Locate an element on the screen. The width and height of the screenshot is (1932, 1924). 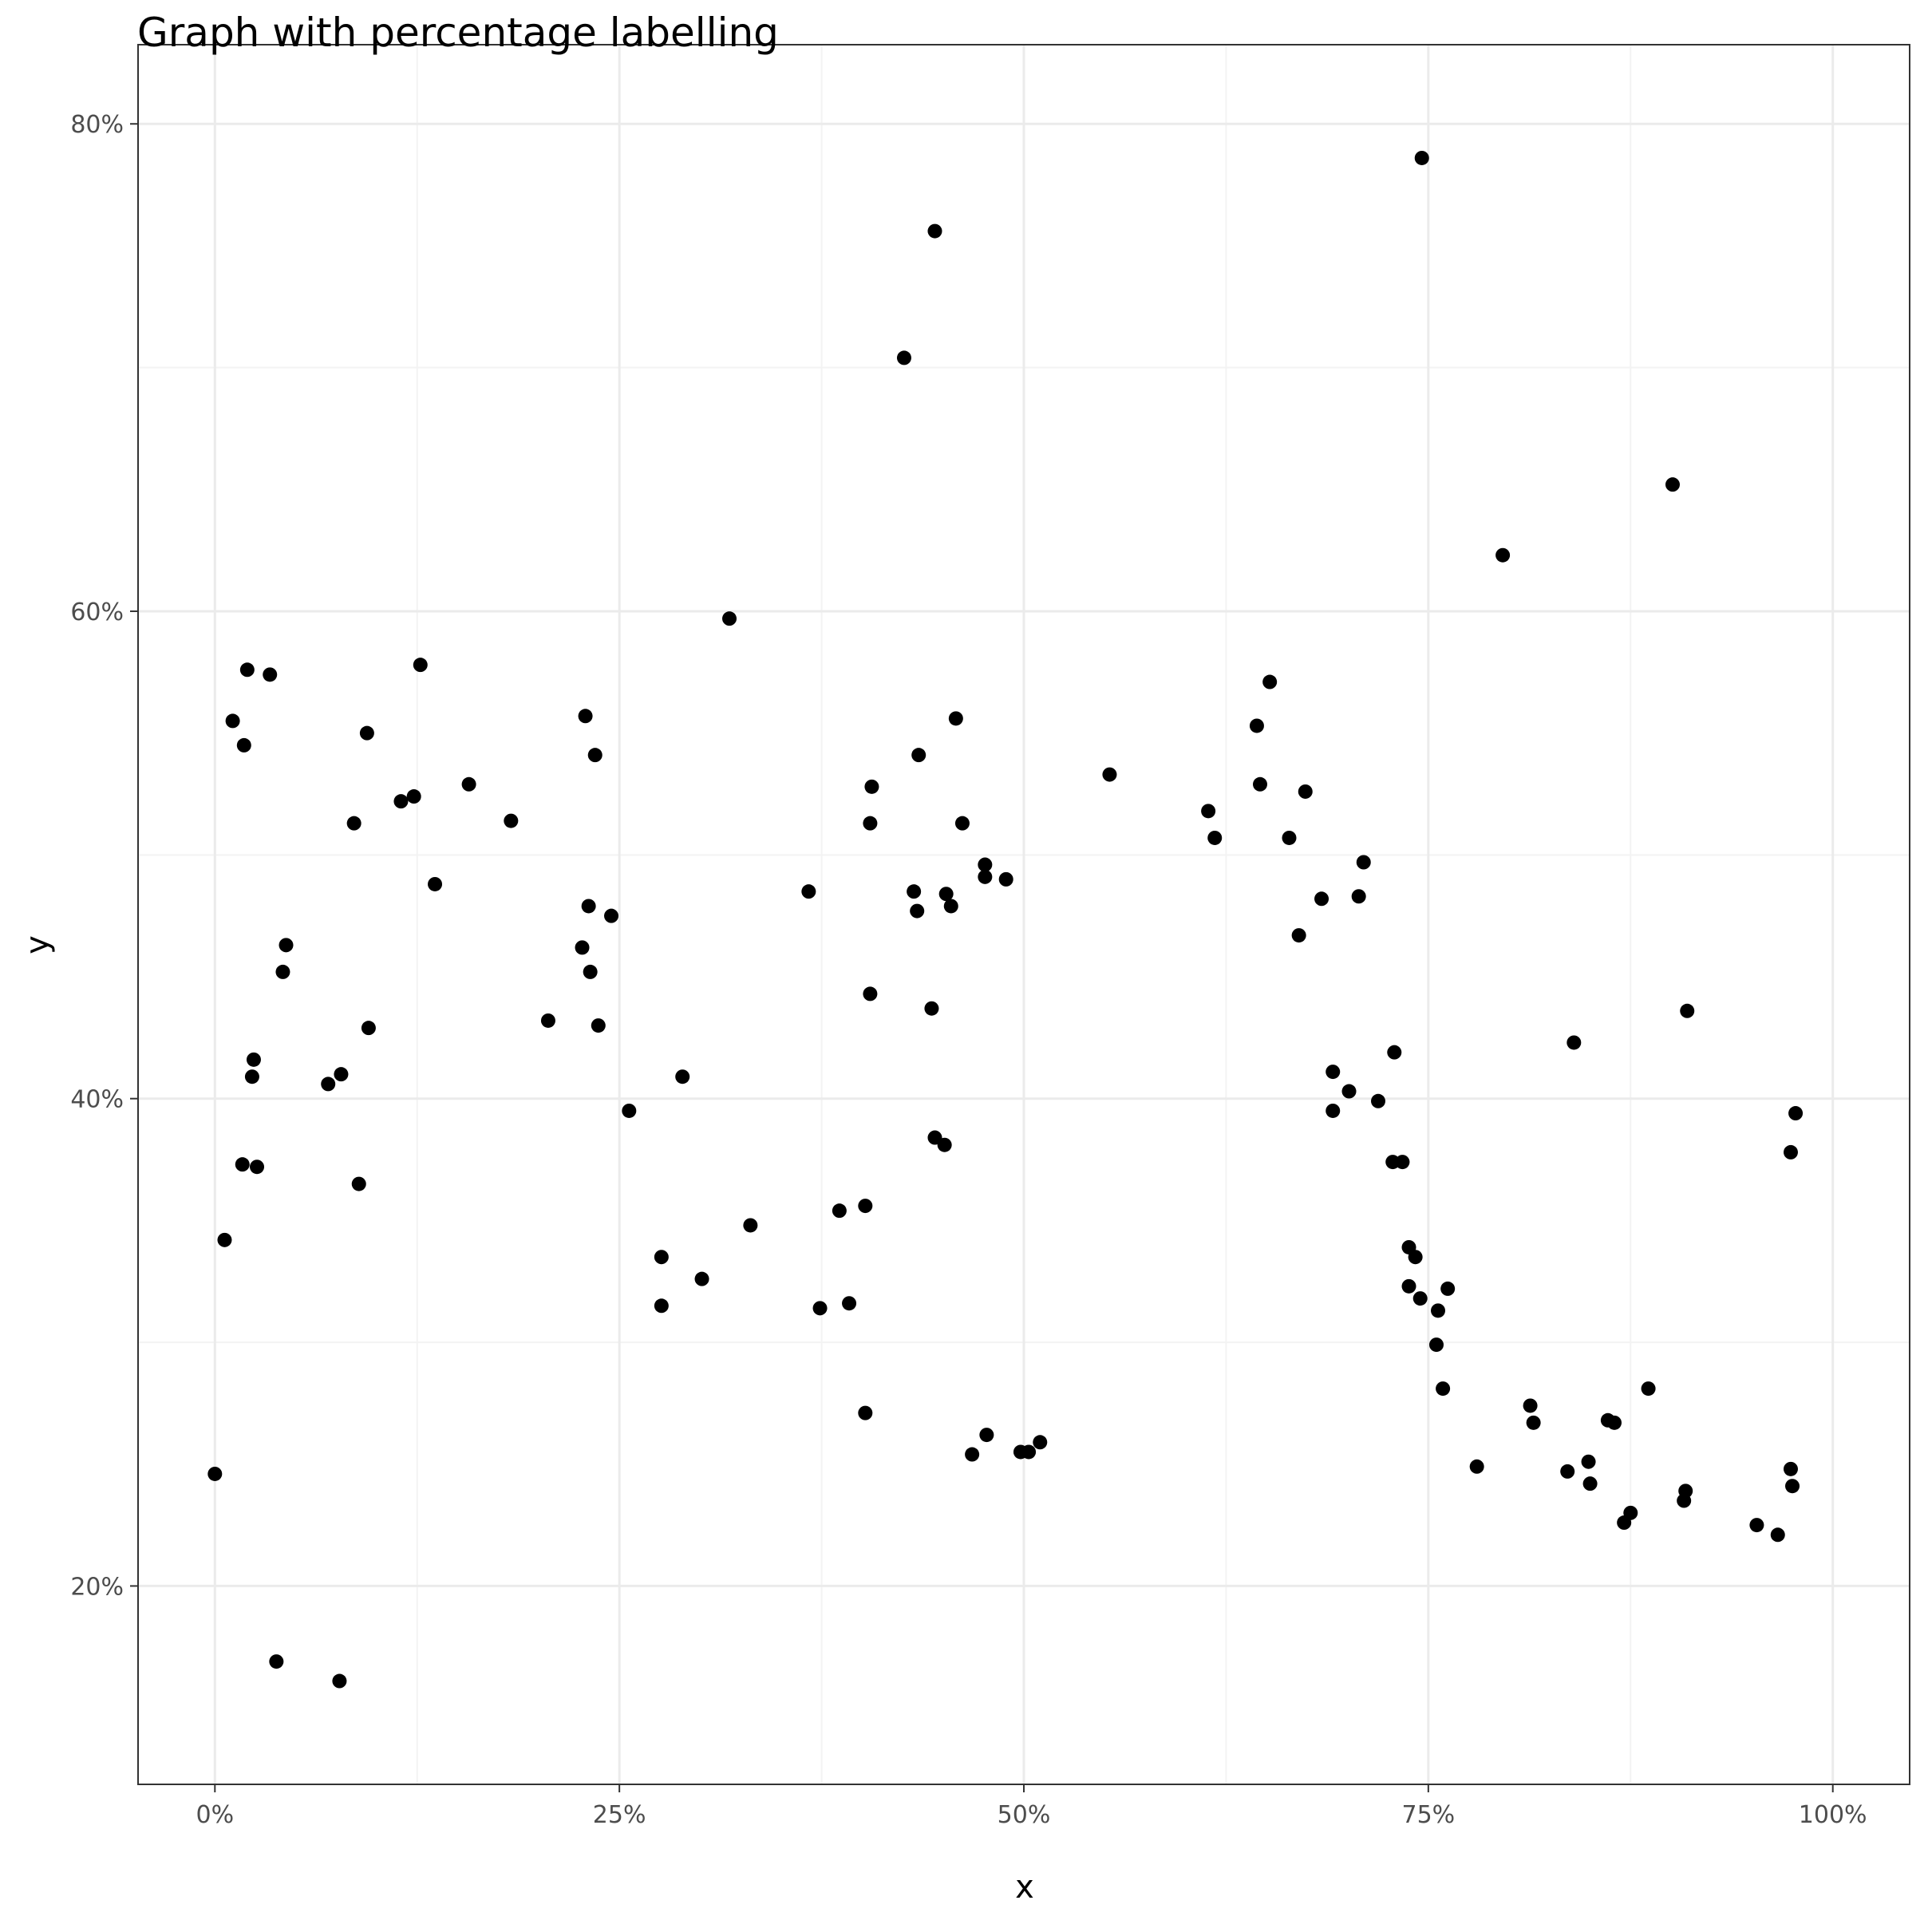
x-tick-label: 75% is located at coordinates (1429, 1815).